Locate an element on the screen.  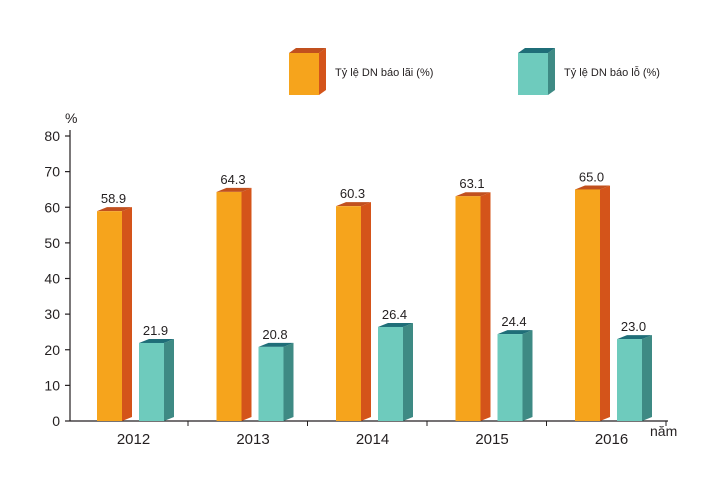
bar-loss-2012: 21.9 is located at coordinates (156, 372).